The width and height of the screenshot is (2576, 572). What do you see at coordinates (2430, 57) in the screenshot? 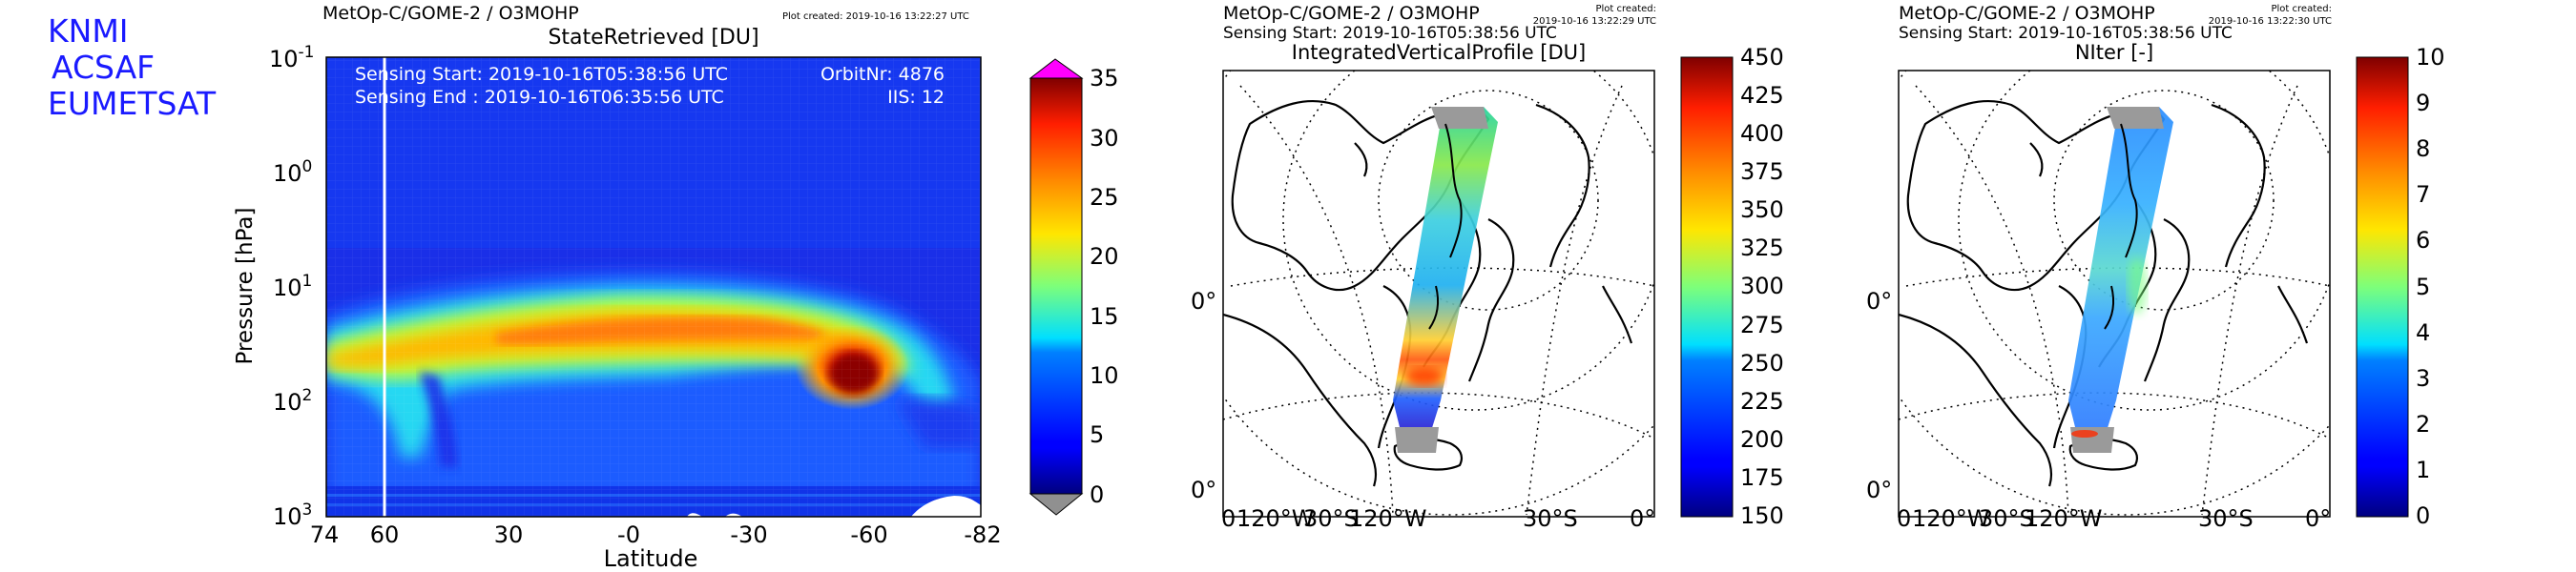
I see `cb3-tick-10: 10` at bounding box center [2430, 57].